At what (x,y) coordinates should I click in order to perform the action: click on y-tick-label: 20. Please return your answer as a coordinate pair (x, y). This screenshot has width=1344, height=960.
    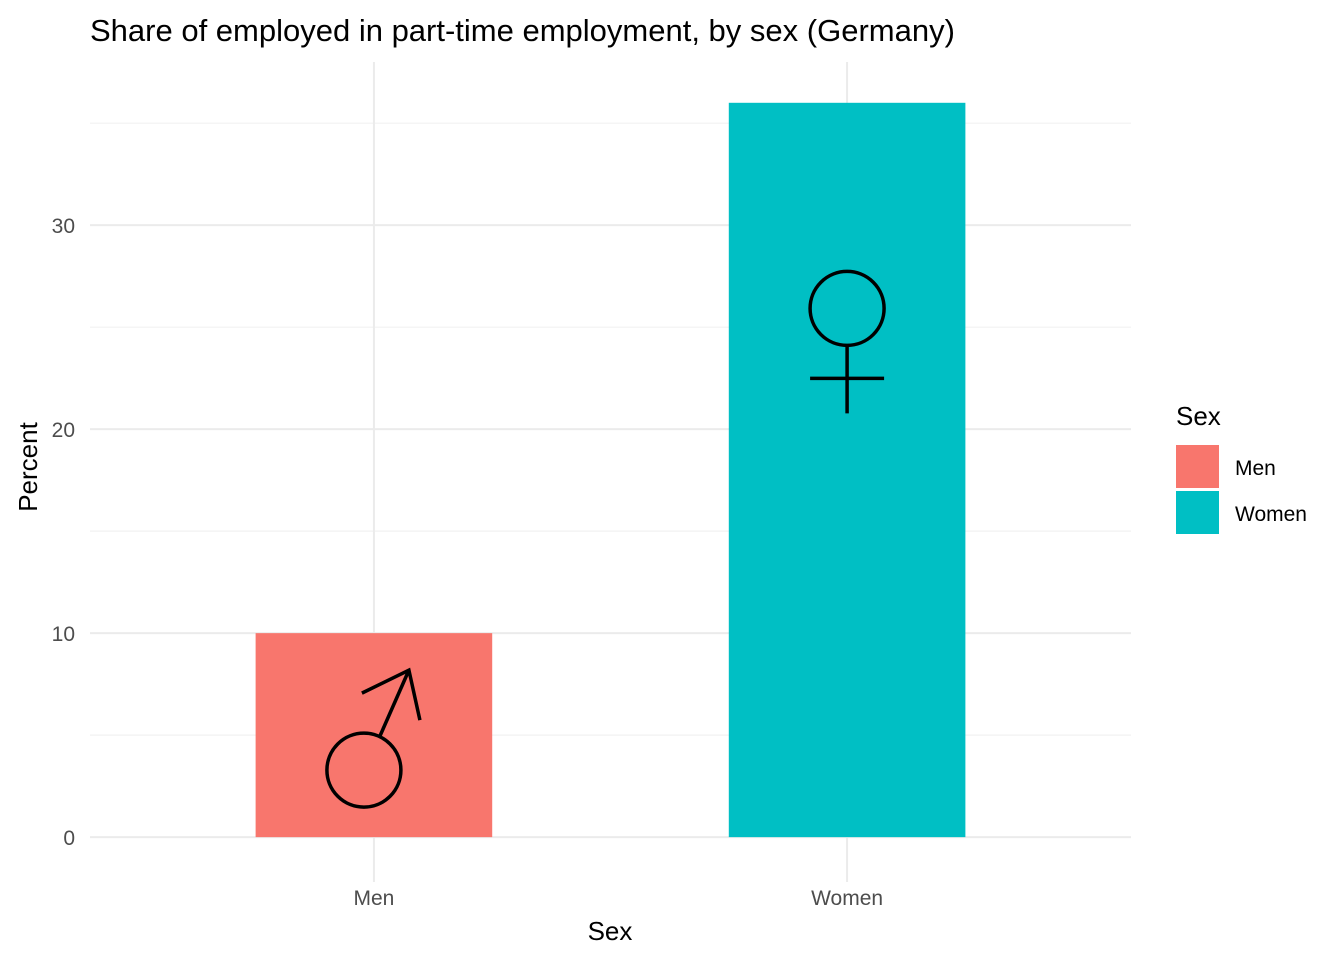
    Looking at the image, I should click on (63, 430).